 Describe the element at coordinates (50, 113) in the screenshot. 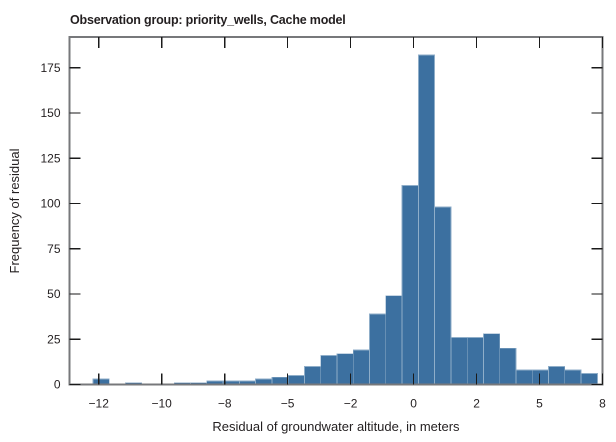

I see `y-tick-label: 150` at that location.